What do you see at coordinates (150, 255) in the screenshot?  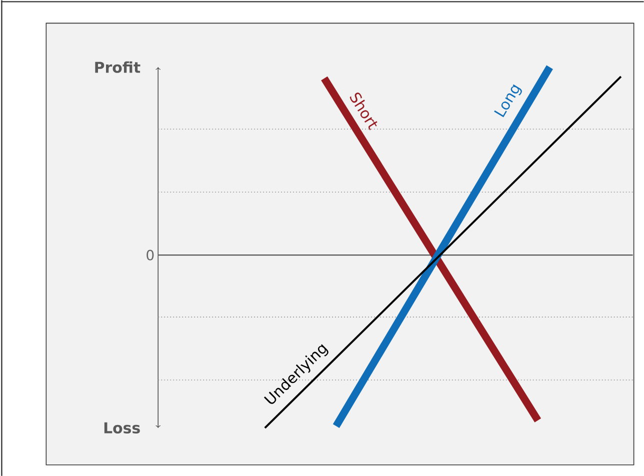 I see `ref-line-label: 0` at bounding box center [150, 255].